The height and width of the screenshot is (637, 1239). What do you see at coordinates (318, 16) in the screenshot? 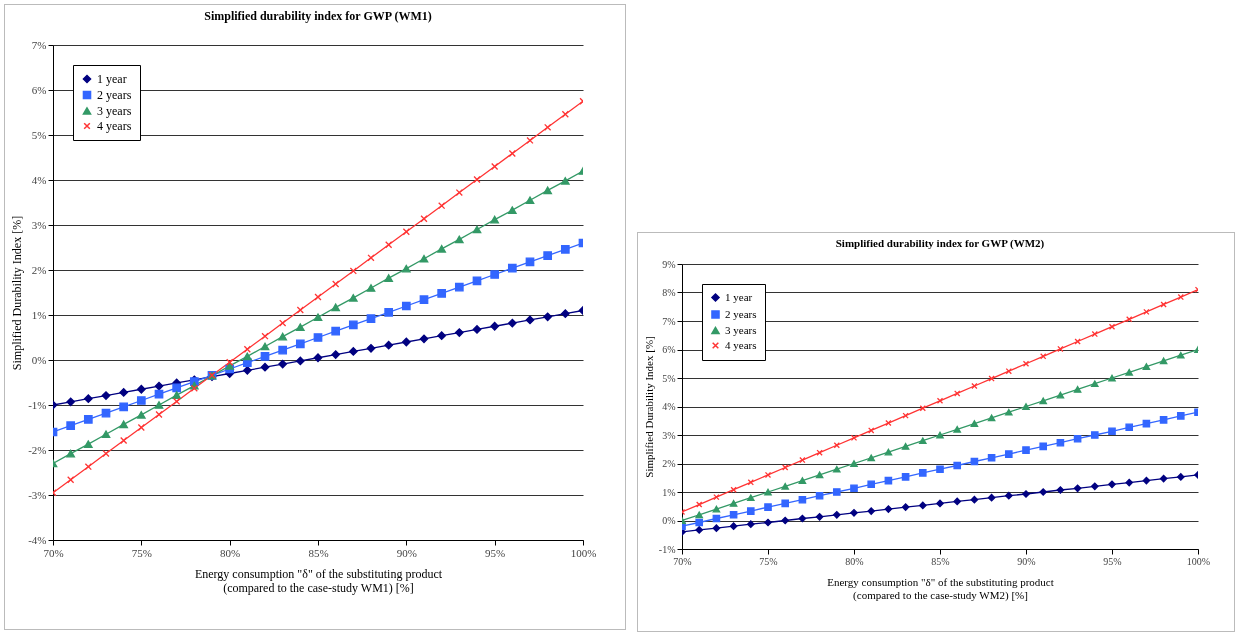
I see `chart-title: Simplified durability index for GWP (WM1)` at bounding box center [318, 16].